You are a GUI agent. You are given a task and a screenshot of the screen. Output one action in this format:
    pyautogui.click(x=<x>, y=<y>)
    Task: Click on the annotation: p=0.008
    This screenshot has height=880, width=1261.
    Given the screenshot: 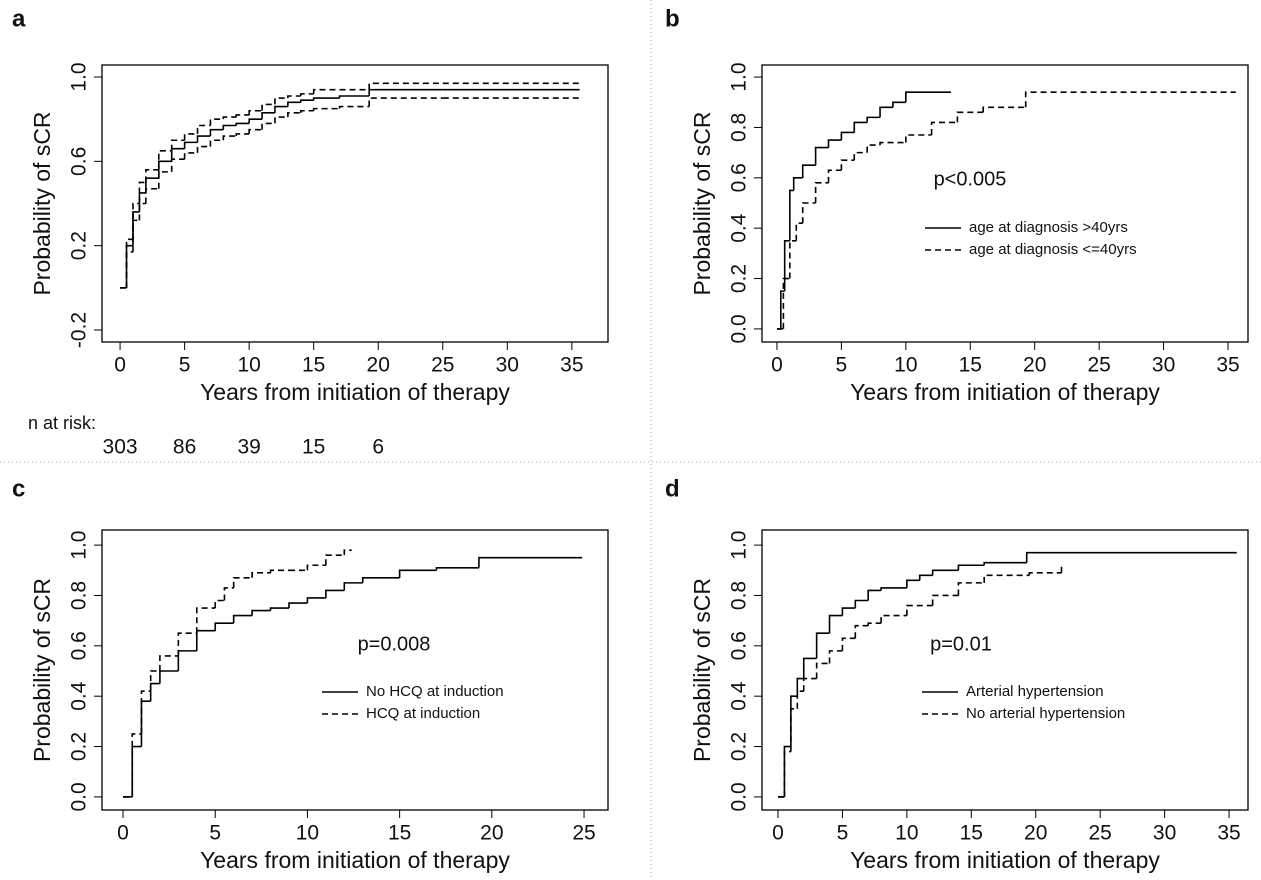 What is the action you would take?
    pyautogui.click(x=394, y=644)
    